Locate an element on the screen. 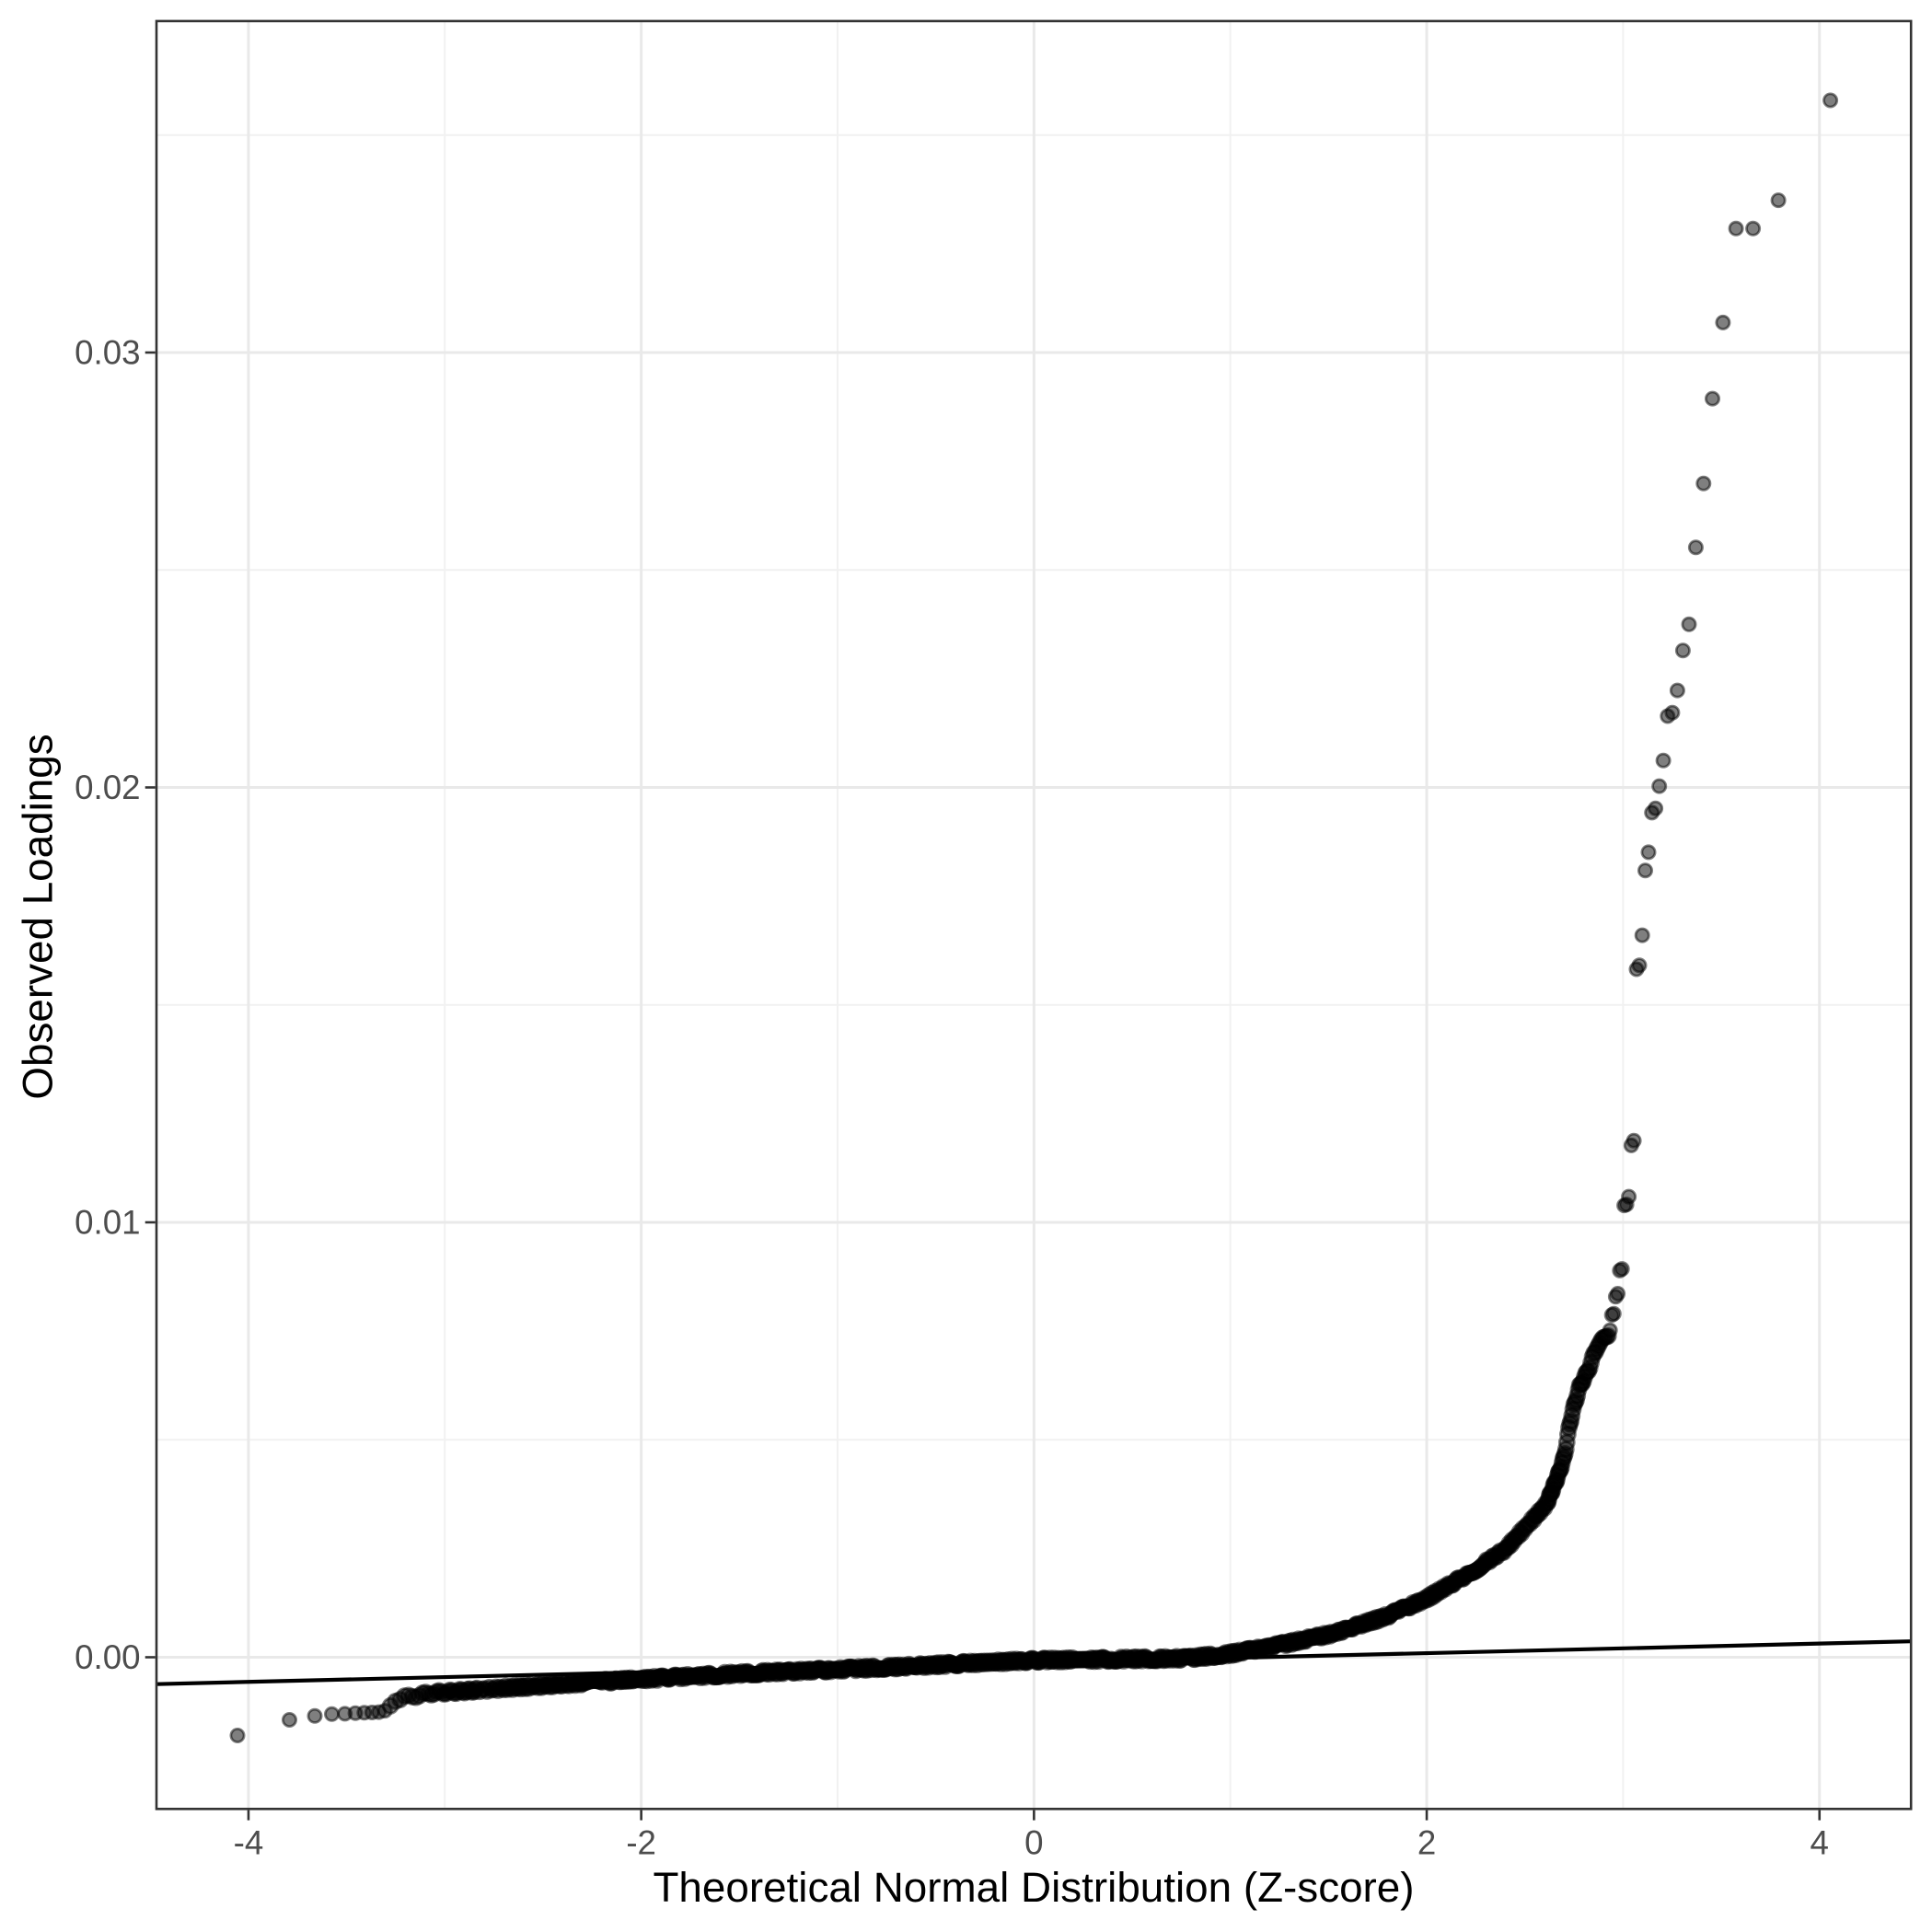  svg-text: 0.01 is located at coordinates (108, 1223).